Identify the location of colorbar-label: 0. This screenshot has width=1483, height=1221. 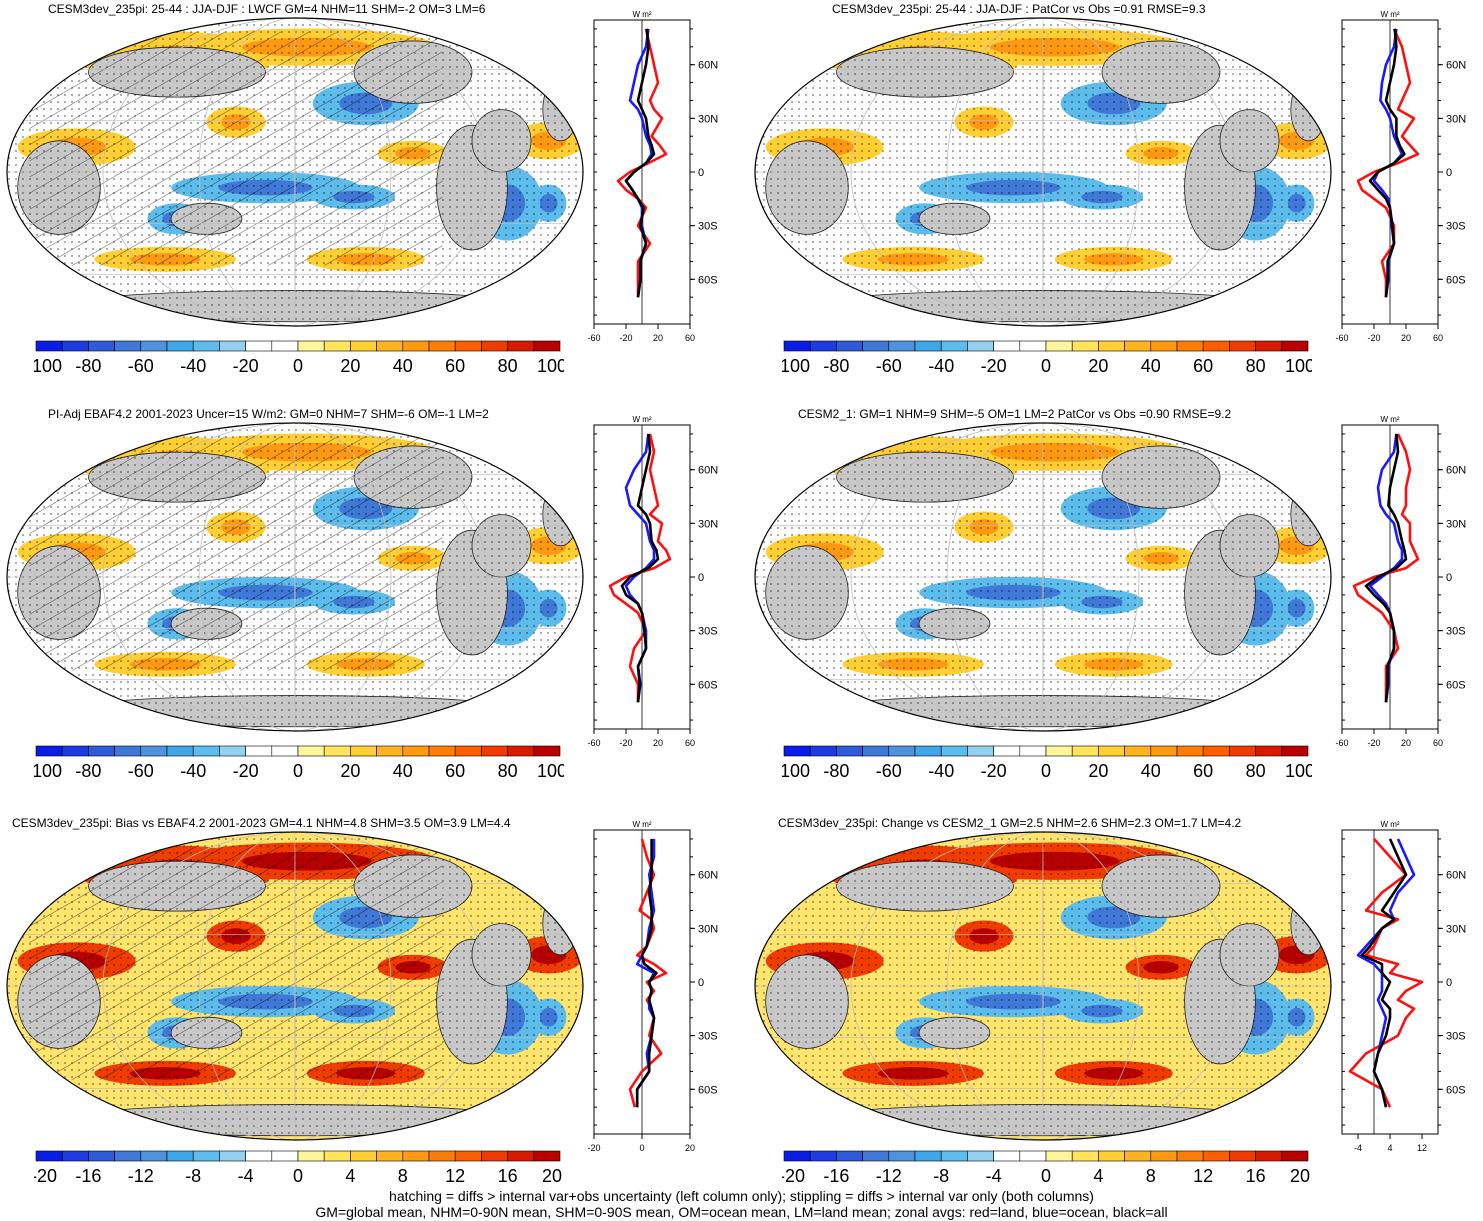
(1046, 771).